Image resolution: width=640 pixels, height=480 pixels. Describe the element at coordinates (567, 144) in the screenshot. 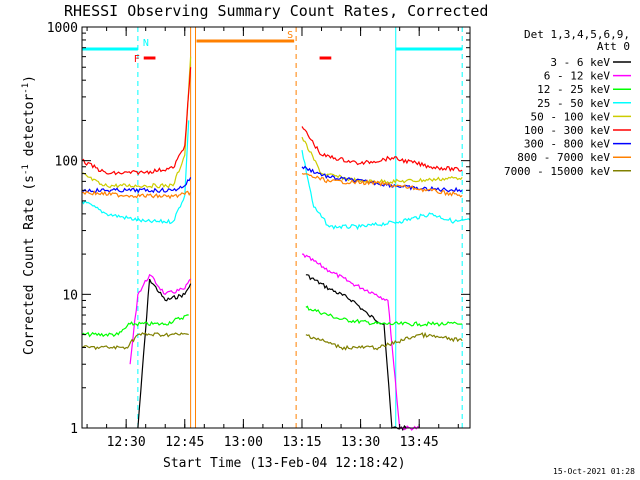

I see `legend-label-6: 300 - 800 keV` at that location.